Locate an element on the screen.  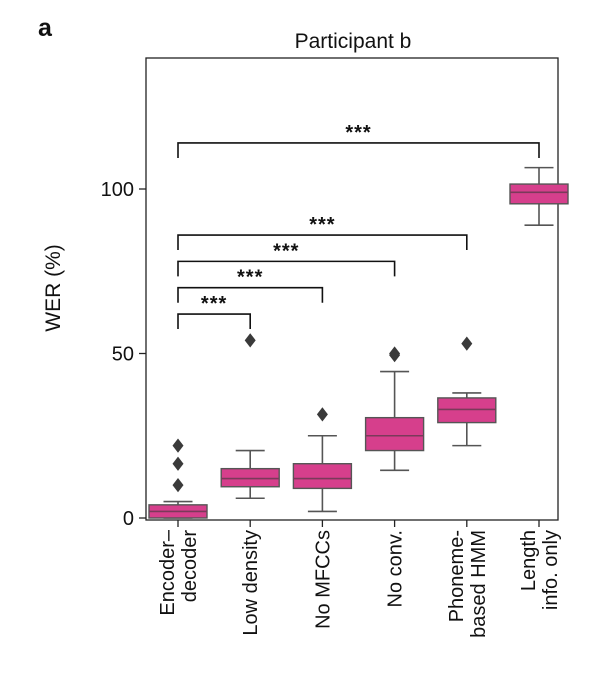
category-label-2: No MFCCs is located at coordinates (323, 579).